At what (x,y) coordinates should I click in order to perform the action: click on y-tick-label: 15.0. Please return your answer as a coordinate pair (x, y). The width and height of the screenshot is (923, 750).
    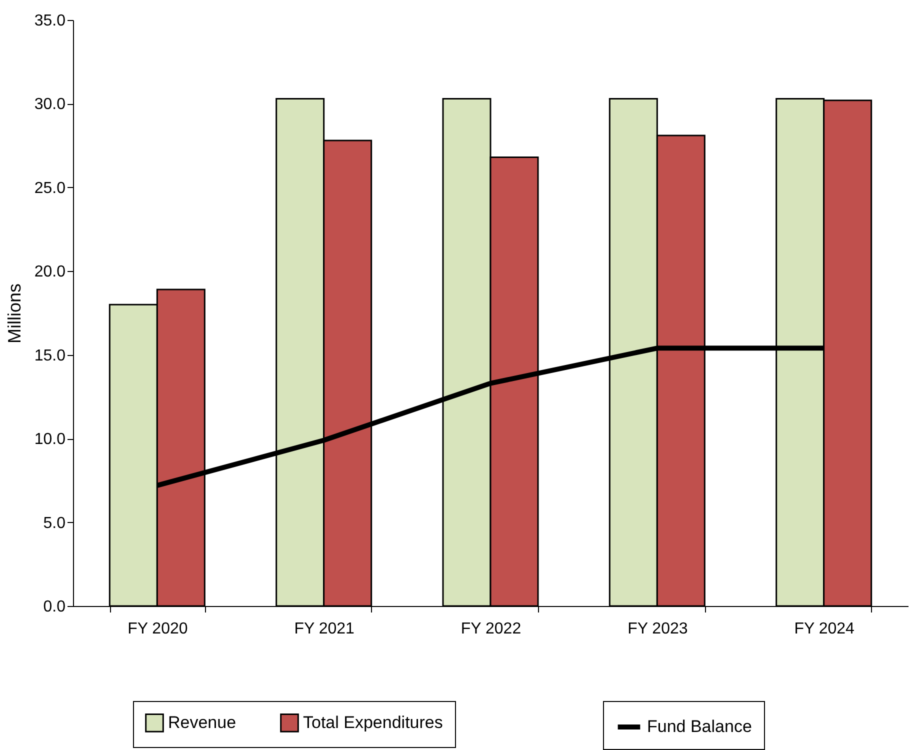
    Looking at the image, I should click on (50, 355).